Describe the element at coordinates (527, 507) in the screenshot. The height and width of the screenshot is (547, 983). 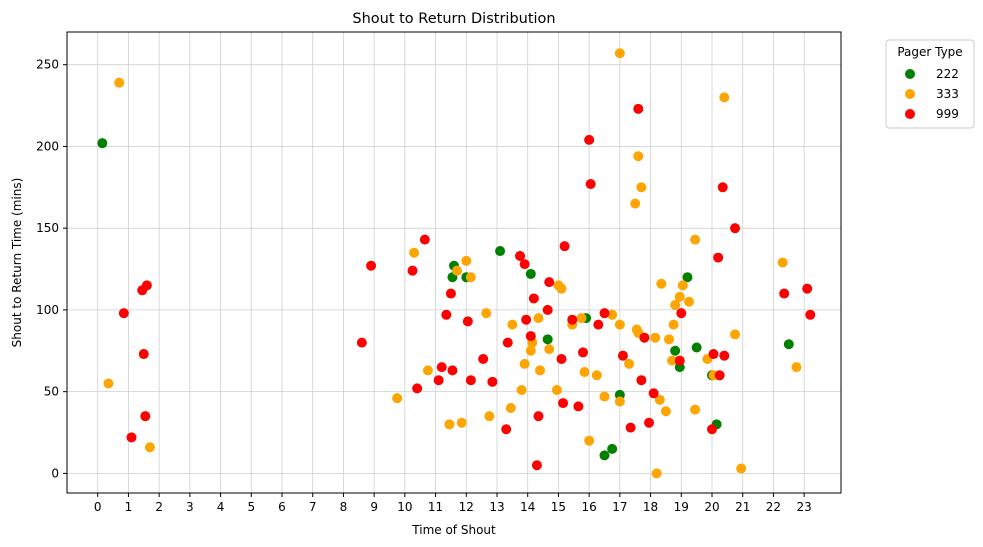
I see `x-tick-label: 14` at that location.